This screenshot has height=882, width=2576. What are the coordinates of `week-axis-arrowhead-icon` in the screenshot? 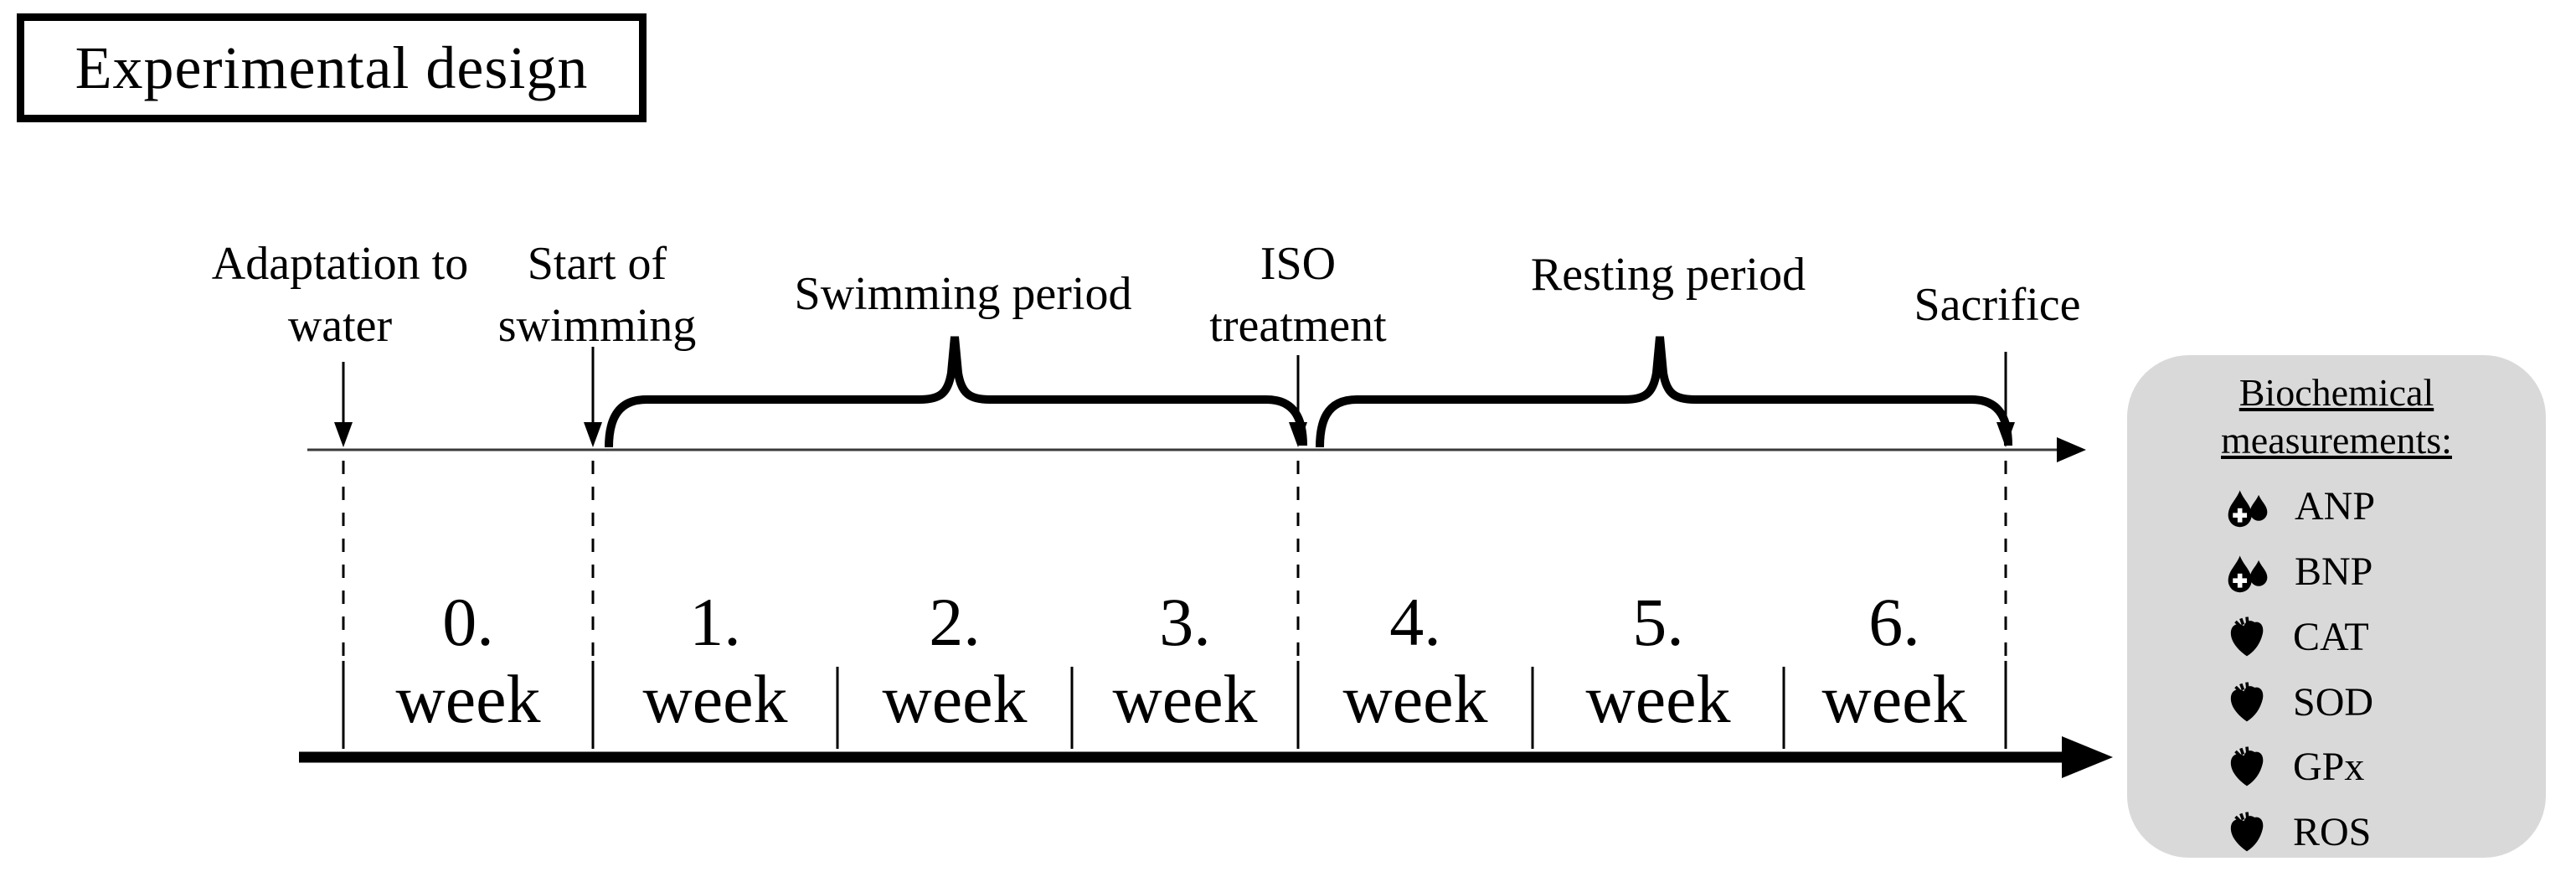 It's located at (2087, 757).